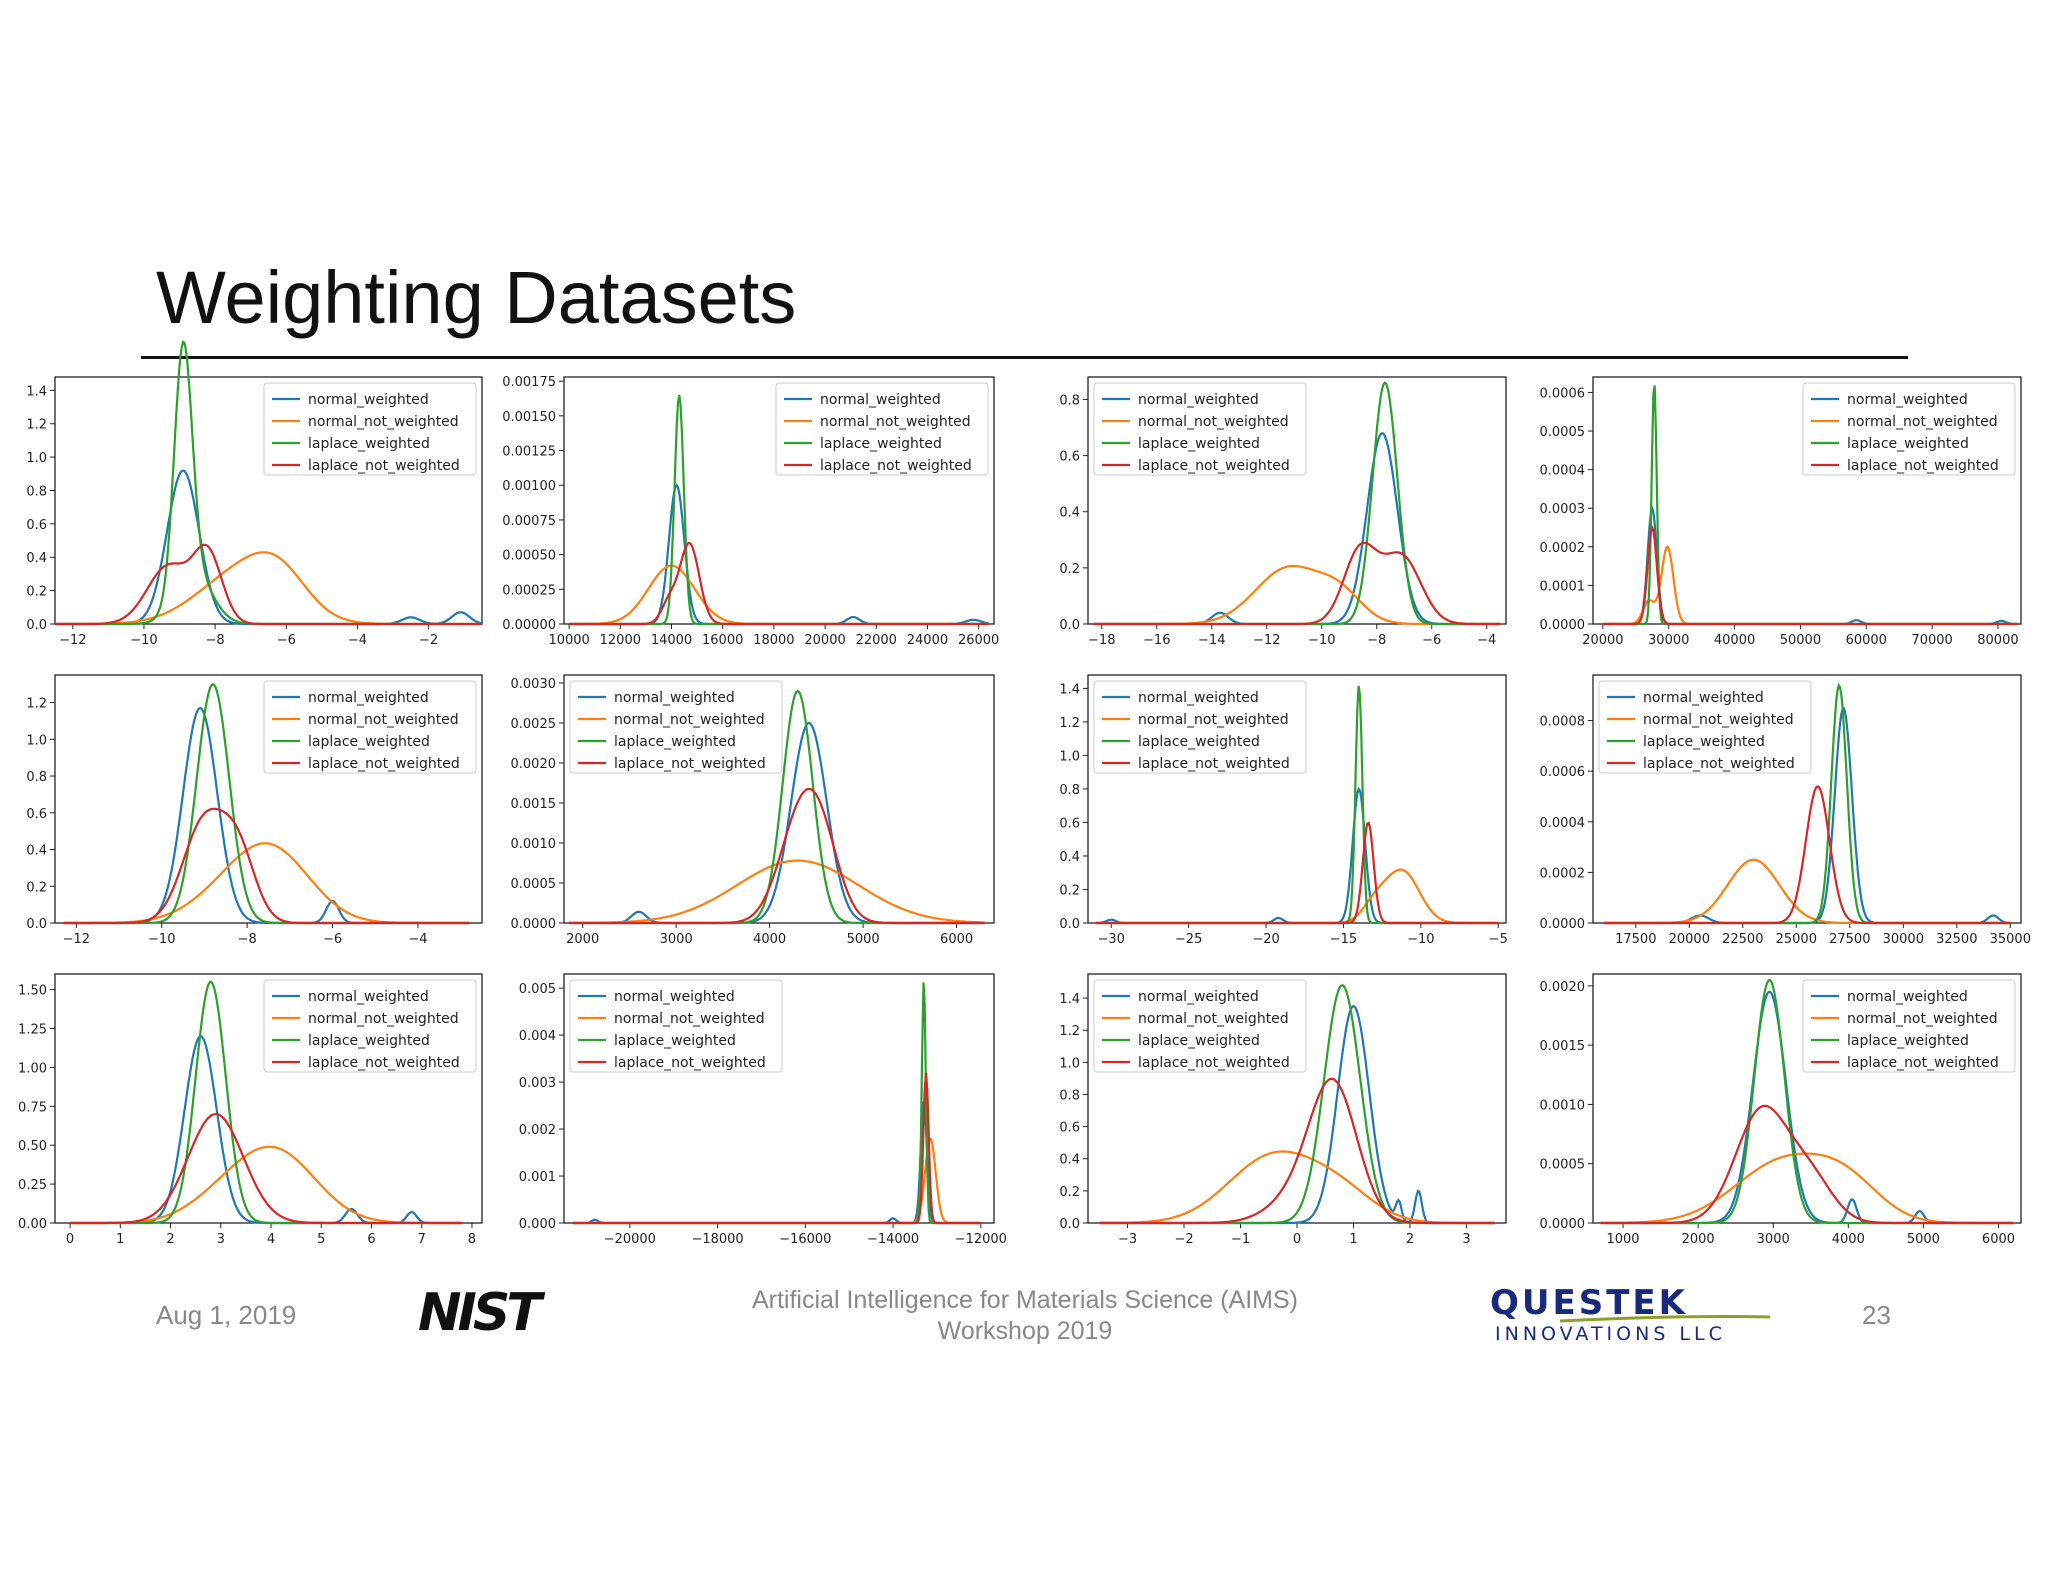  What do you see at coordinates (120, 1239) in the screenshot?
I see `x-tick-label: 1` at bounding box center [120, 1239].